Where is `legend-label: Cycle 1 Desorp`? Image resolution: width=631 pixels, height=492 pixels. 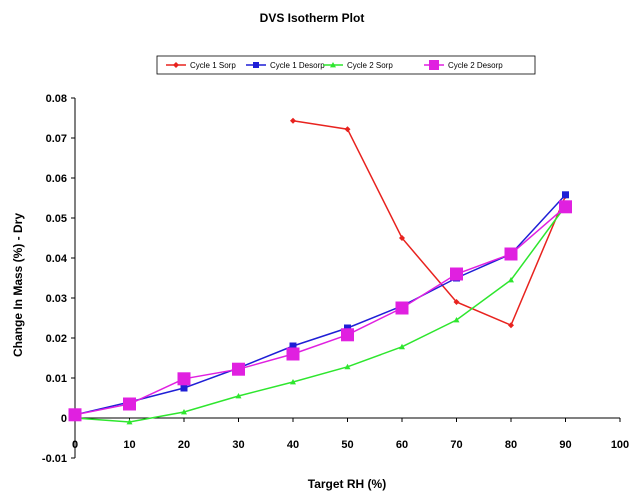 legend-label: Cycle 1 Desorp is located at coordinates (297, 65).